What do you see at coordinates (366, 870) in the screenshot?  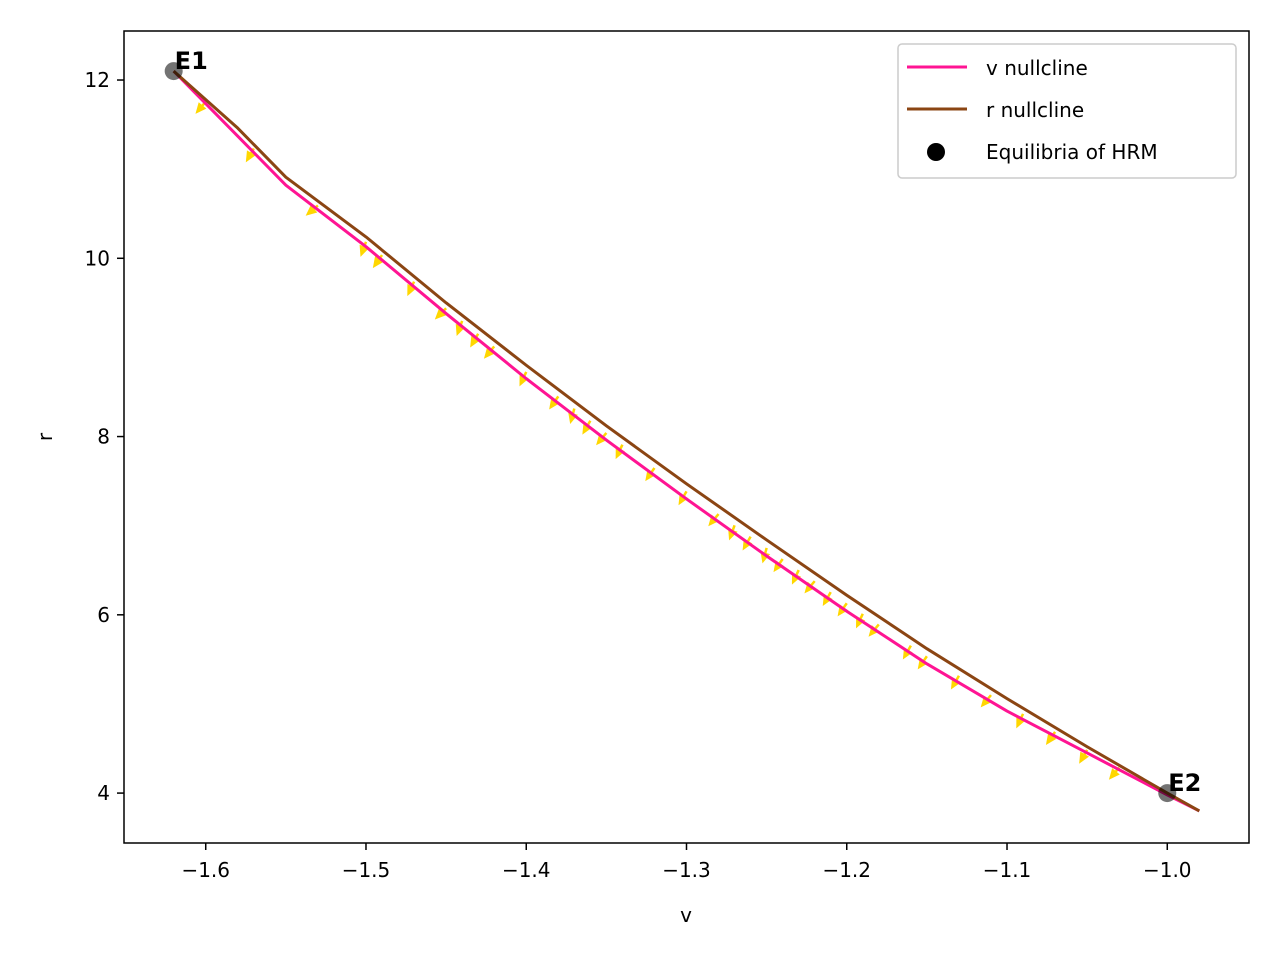 I see `x-tick-label: −1.5` at bounding box center [366, 870].